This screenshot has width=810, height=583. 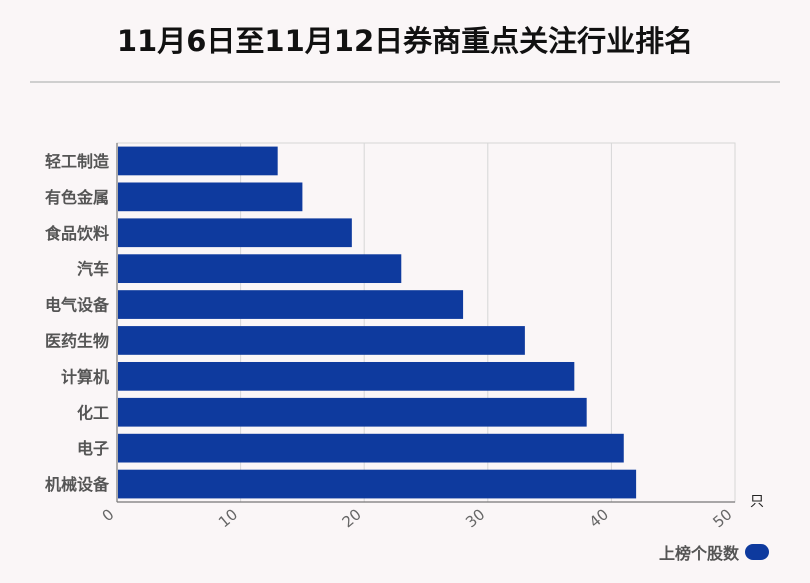 I want to click on category-label: 医药生物, so click(x=77, y=340).